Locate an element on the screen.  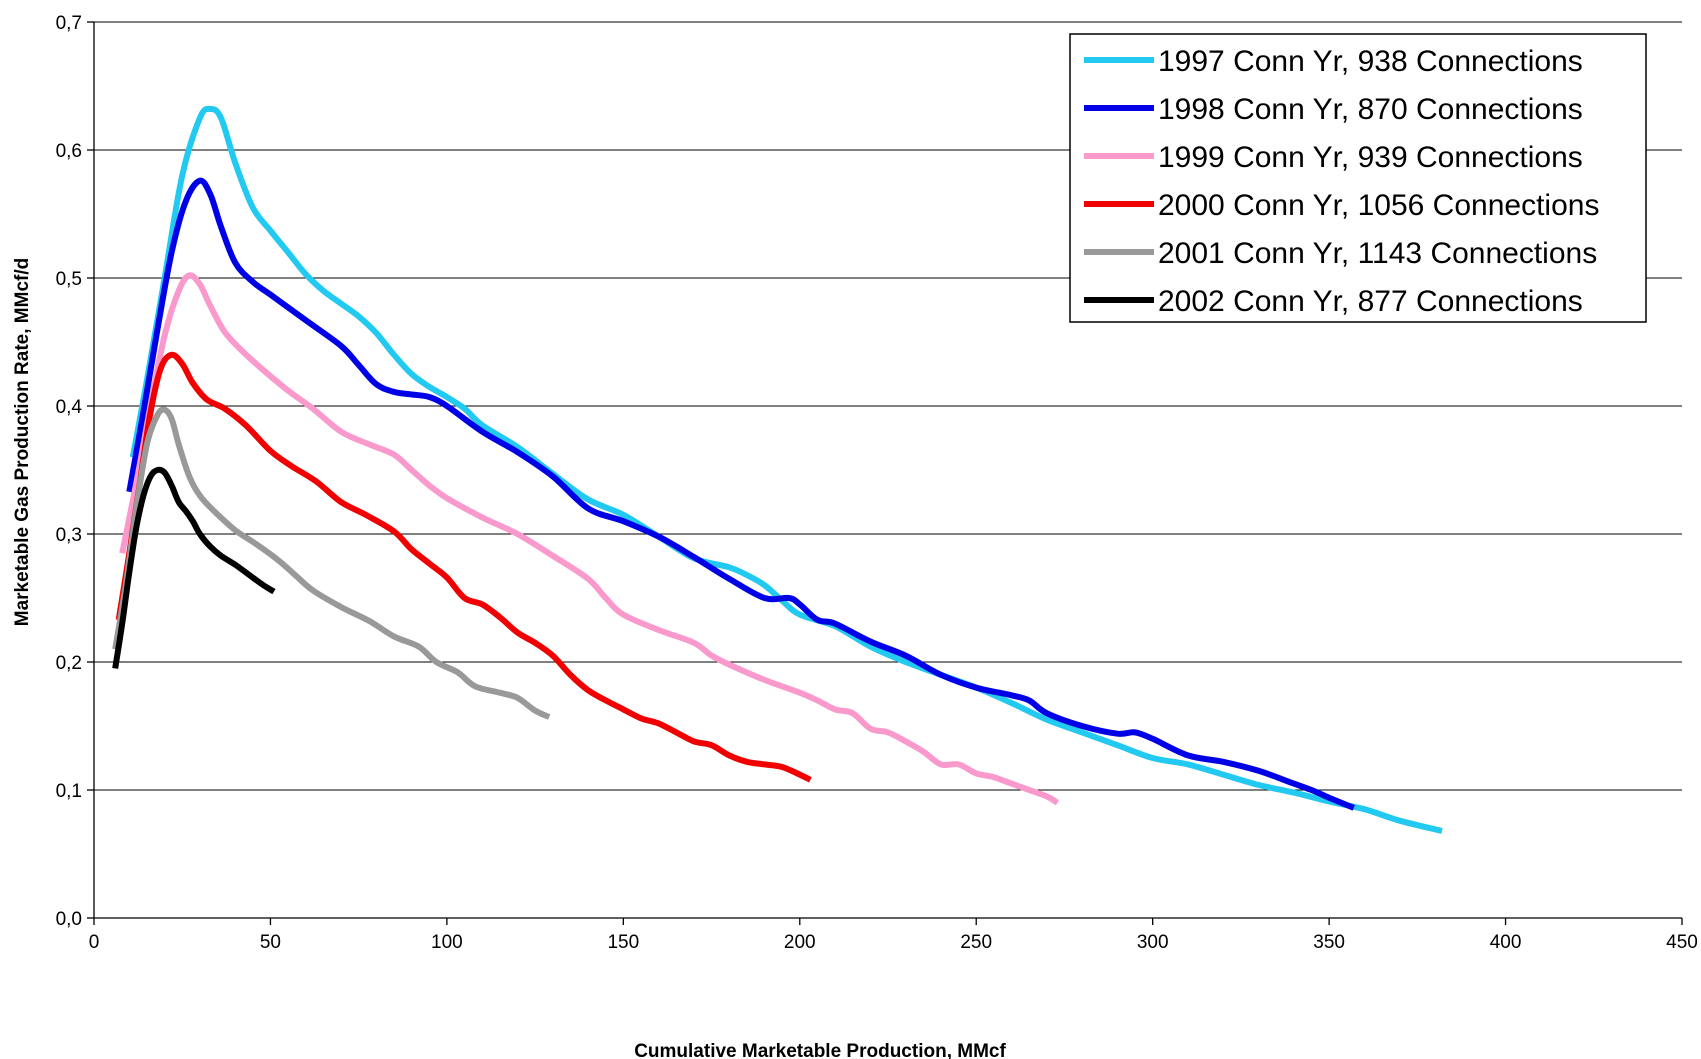
legend-label: 2000 Conn Yr, 1056 Connections is located at coordinates (1378, 205).